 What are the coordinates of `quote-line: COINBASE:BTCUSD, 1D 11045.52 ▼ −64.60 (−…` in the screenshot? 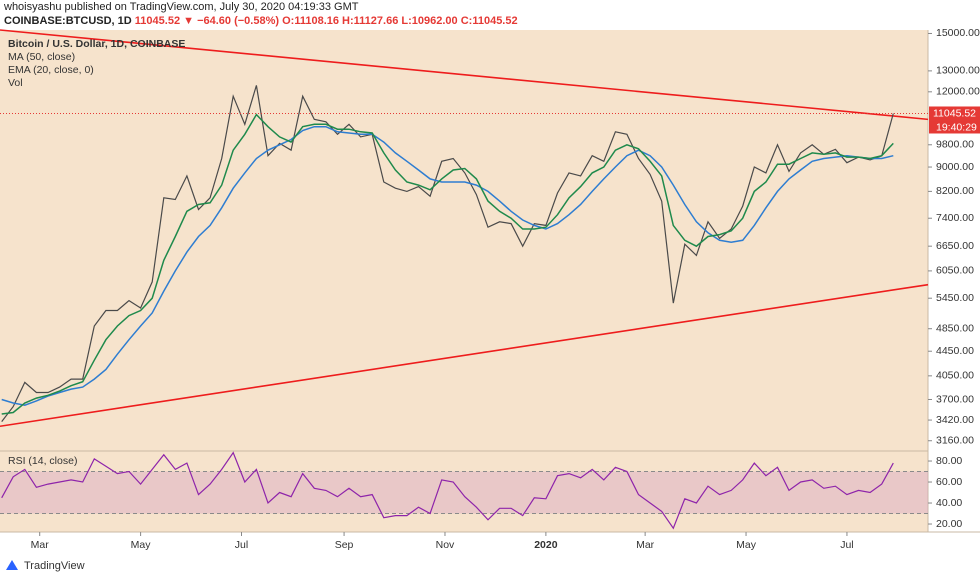 It's located at (261, 21).